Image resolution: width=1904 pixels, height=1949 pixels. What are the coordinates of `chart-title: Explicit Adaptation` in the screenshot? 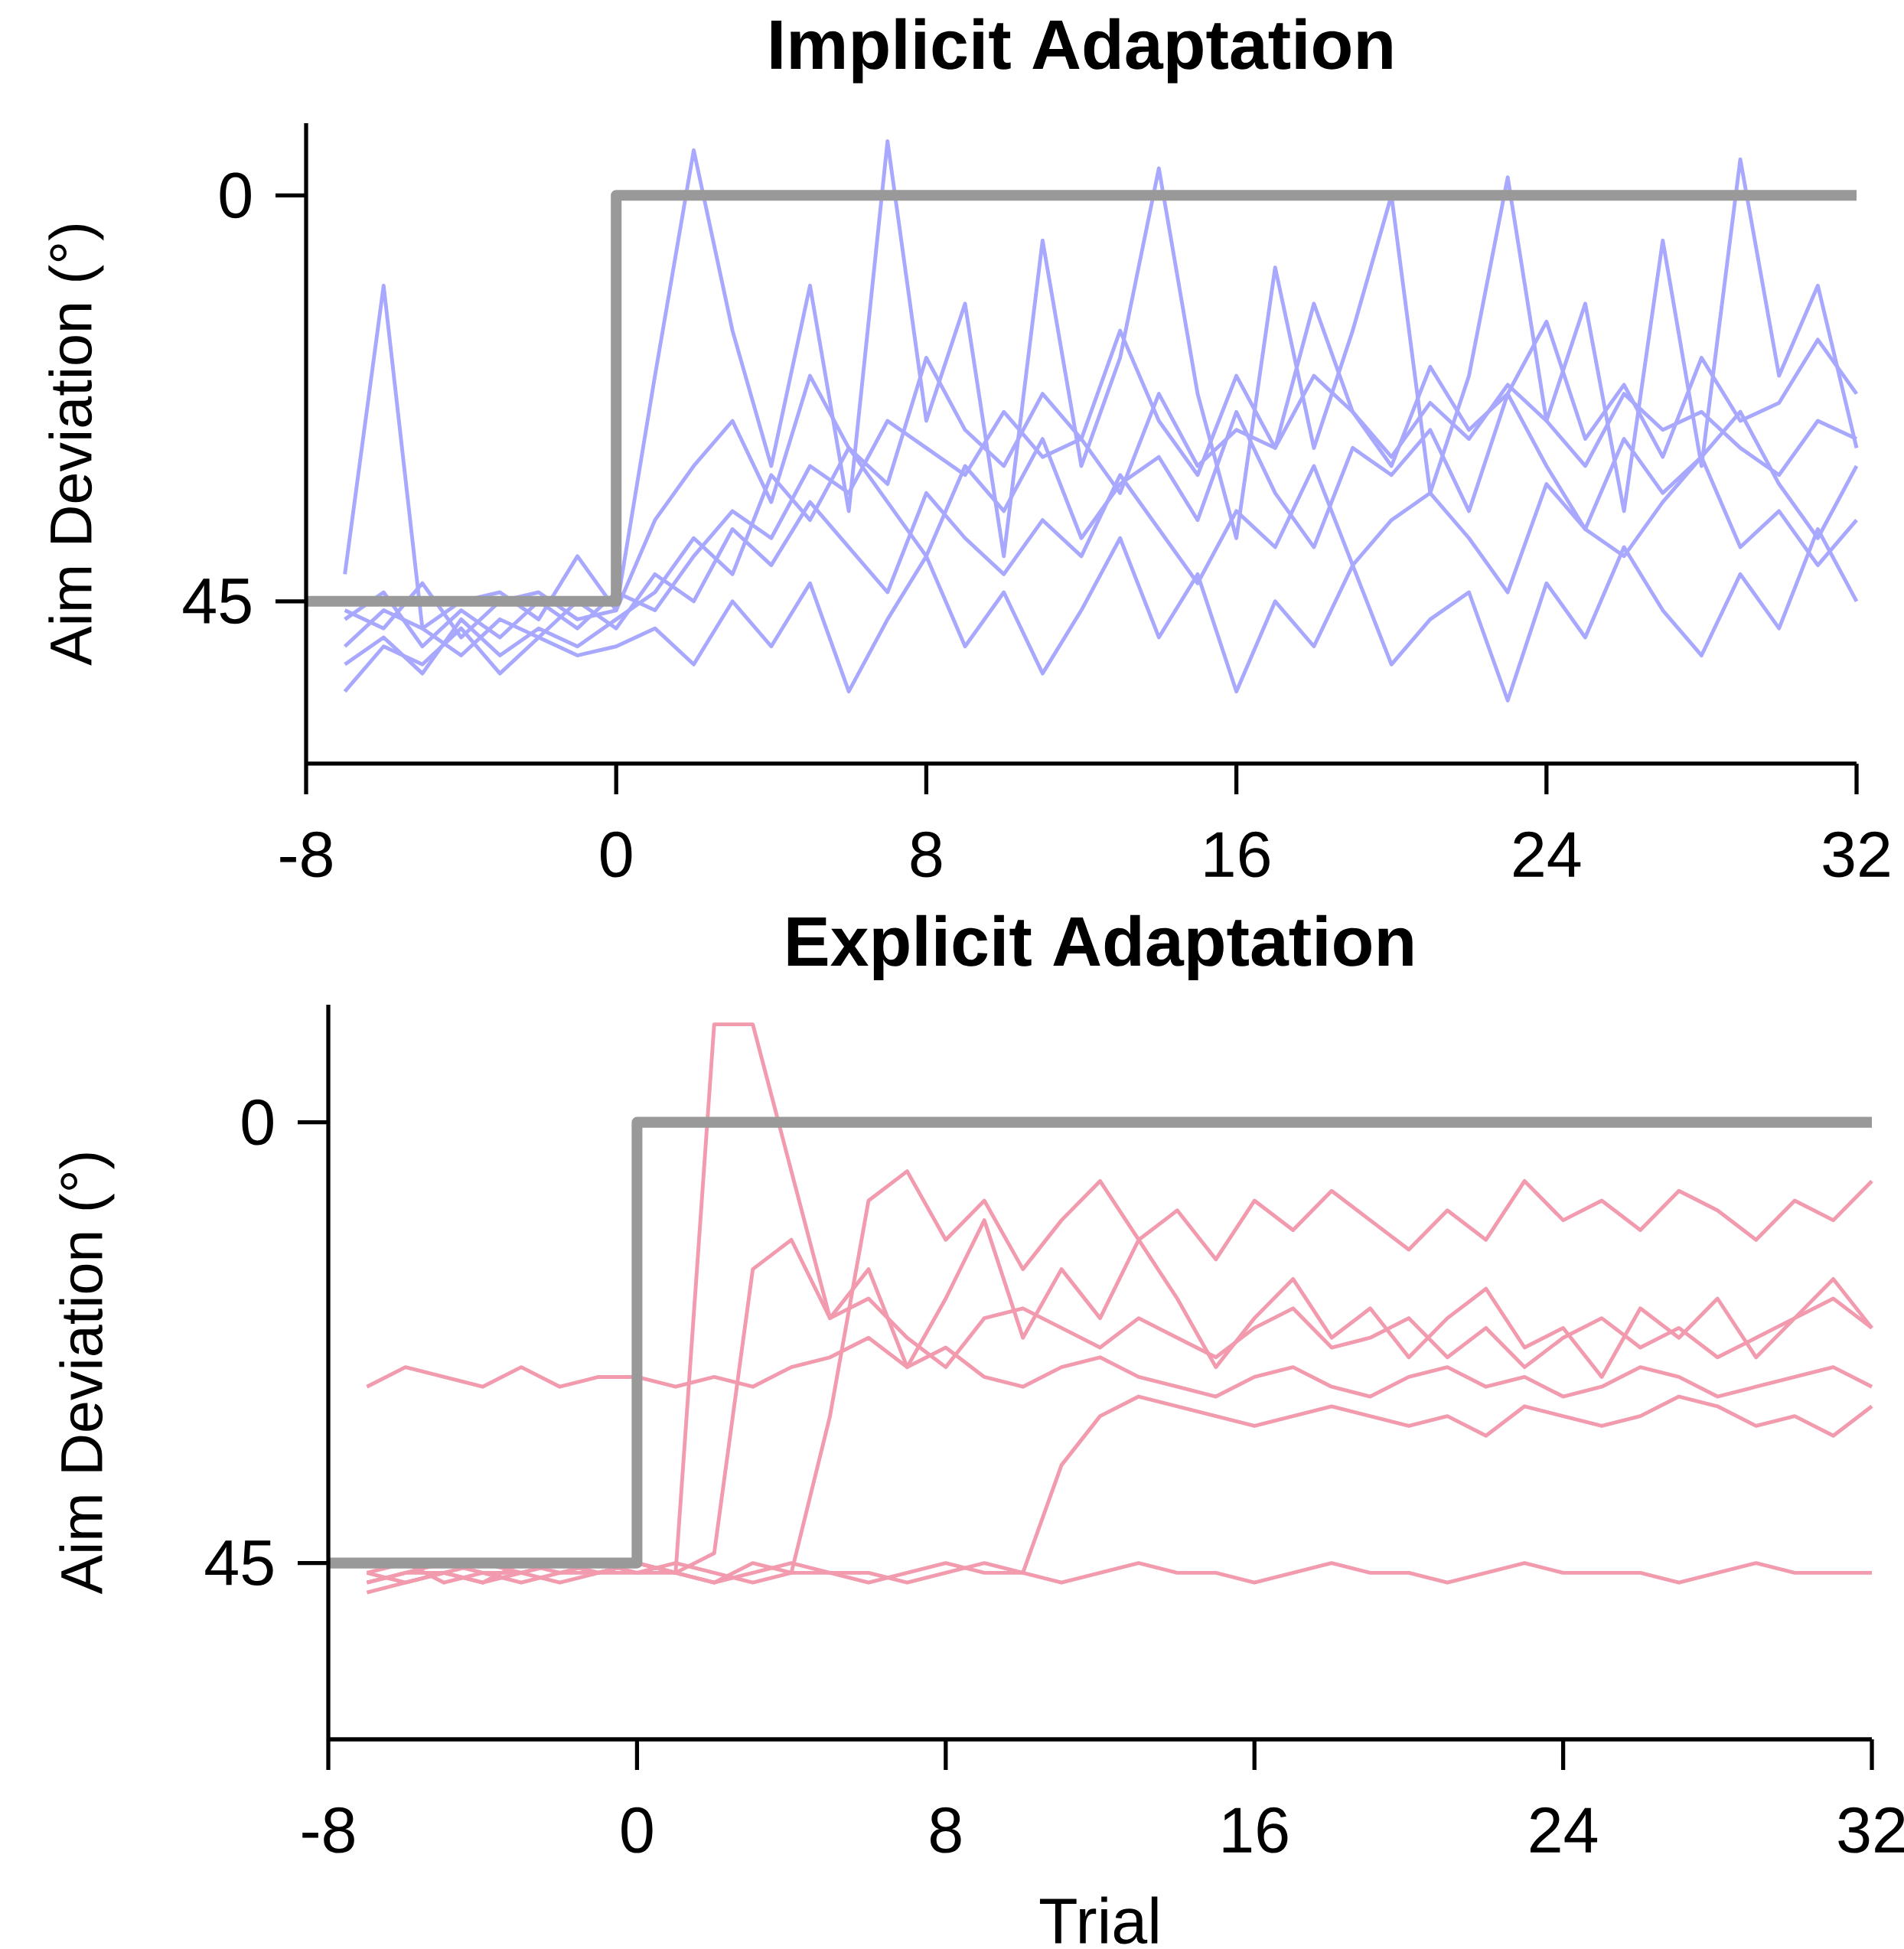 It's located at (1100, 947).